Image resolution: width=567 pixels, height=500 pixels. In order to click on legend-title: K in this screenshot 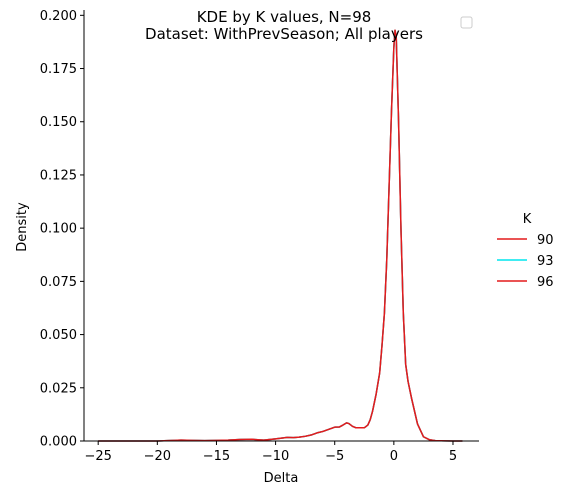, I will do `click(527, 219)`.